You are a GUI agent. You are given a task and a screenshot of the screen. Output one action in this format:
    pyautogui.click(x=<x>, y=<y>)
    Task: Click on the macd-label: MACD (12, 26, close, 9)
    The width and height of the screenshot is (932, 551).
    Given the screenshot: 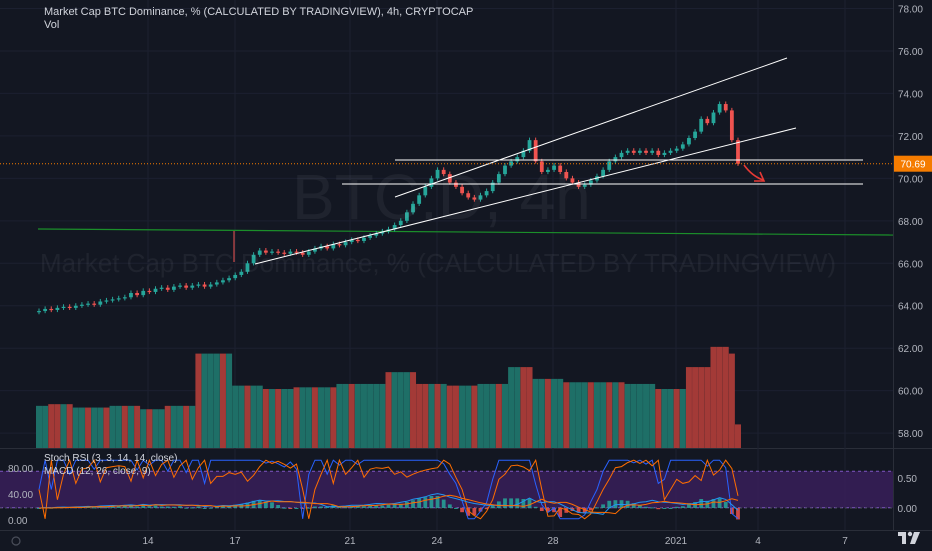 What is the action you would take?
    pyautogui.click(x=97, y=471)
    